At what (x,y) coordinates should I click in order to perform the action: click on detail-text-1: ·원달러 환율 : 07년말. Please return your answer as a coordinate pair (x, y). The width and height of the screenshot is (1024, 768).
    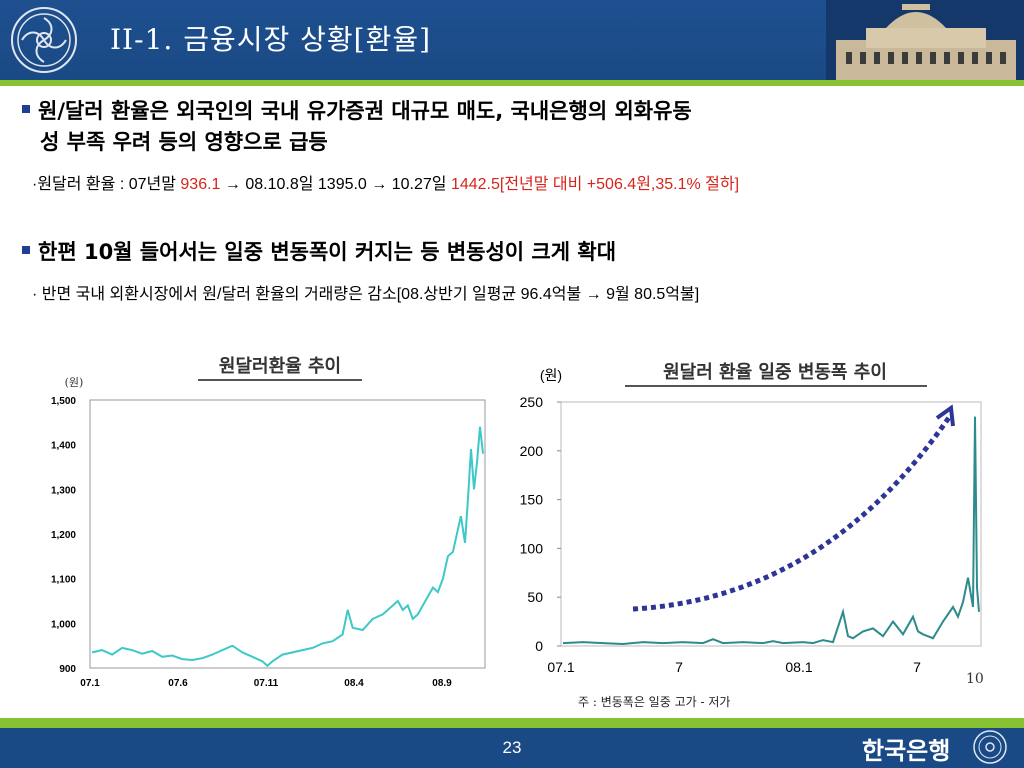
    Looking at the image, I should click on (106, 184).